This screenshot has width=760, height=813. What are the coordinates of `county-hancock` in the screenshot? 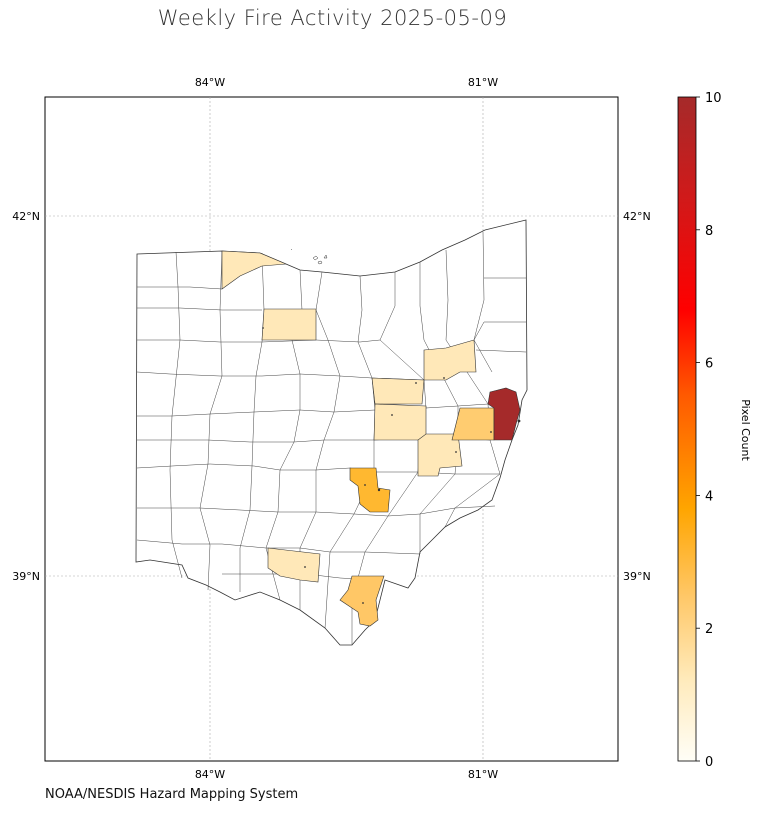 It's located at (289, 324).